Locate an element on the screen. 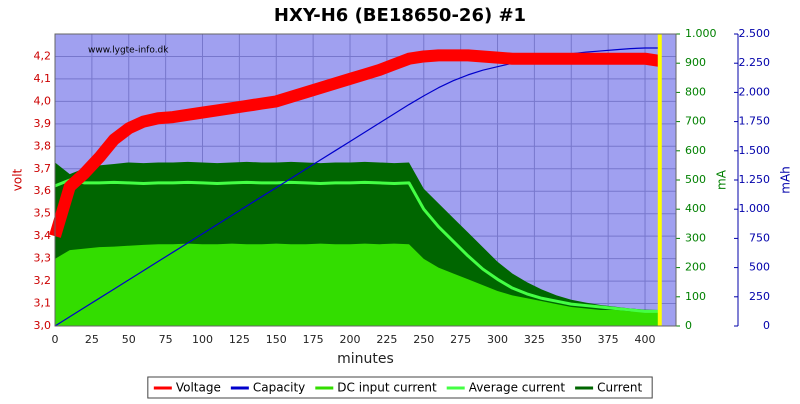  y-tick-label: 3,7 is located at coordinates (43, 168).